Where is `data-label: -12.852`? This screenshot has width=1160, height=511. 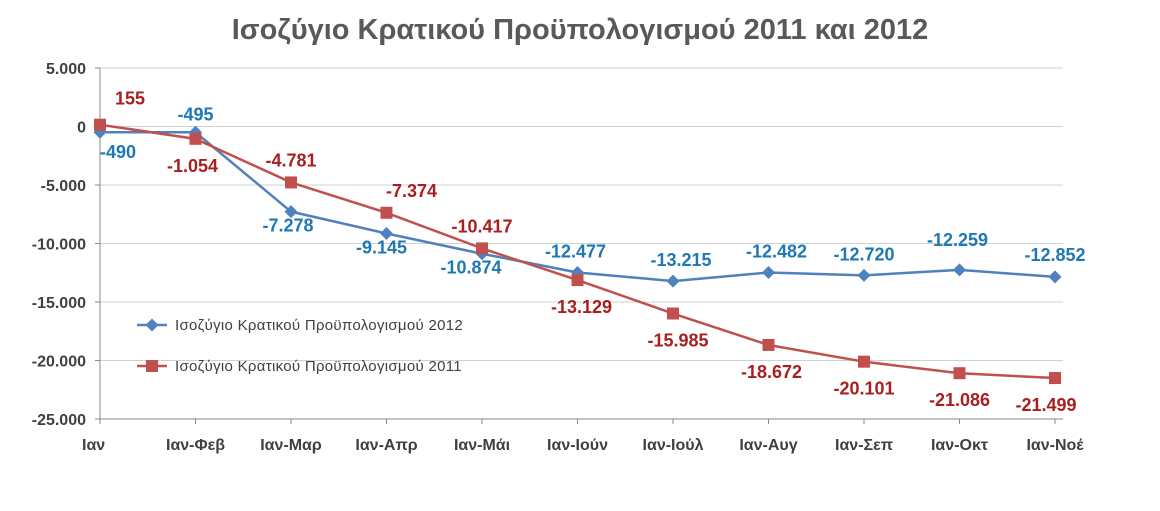 data-label: -12.852 is located at coordinates (1054, 255).